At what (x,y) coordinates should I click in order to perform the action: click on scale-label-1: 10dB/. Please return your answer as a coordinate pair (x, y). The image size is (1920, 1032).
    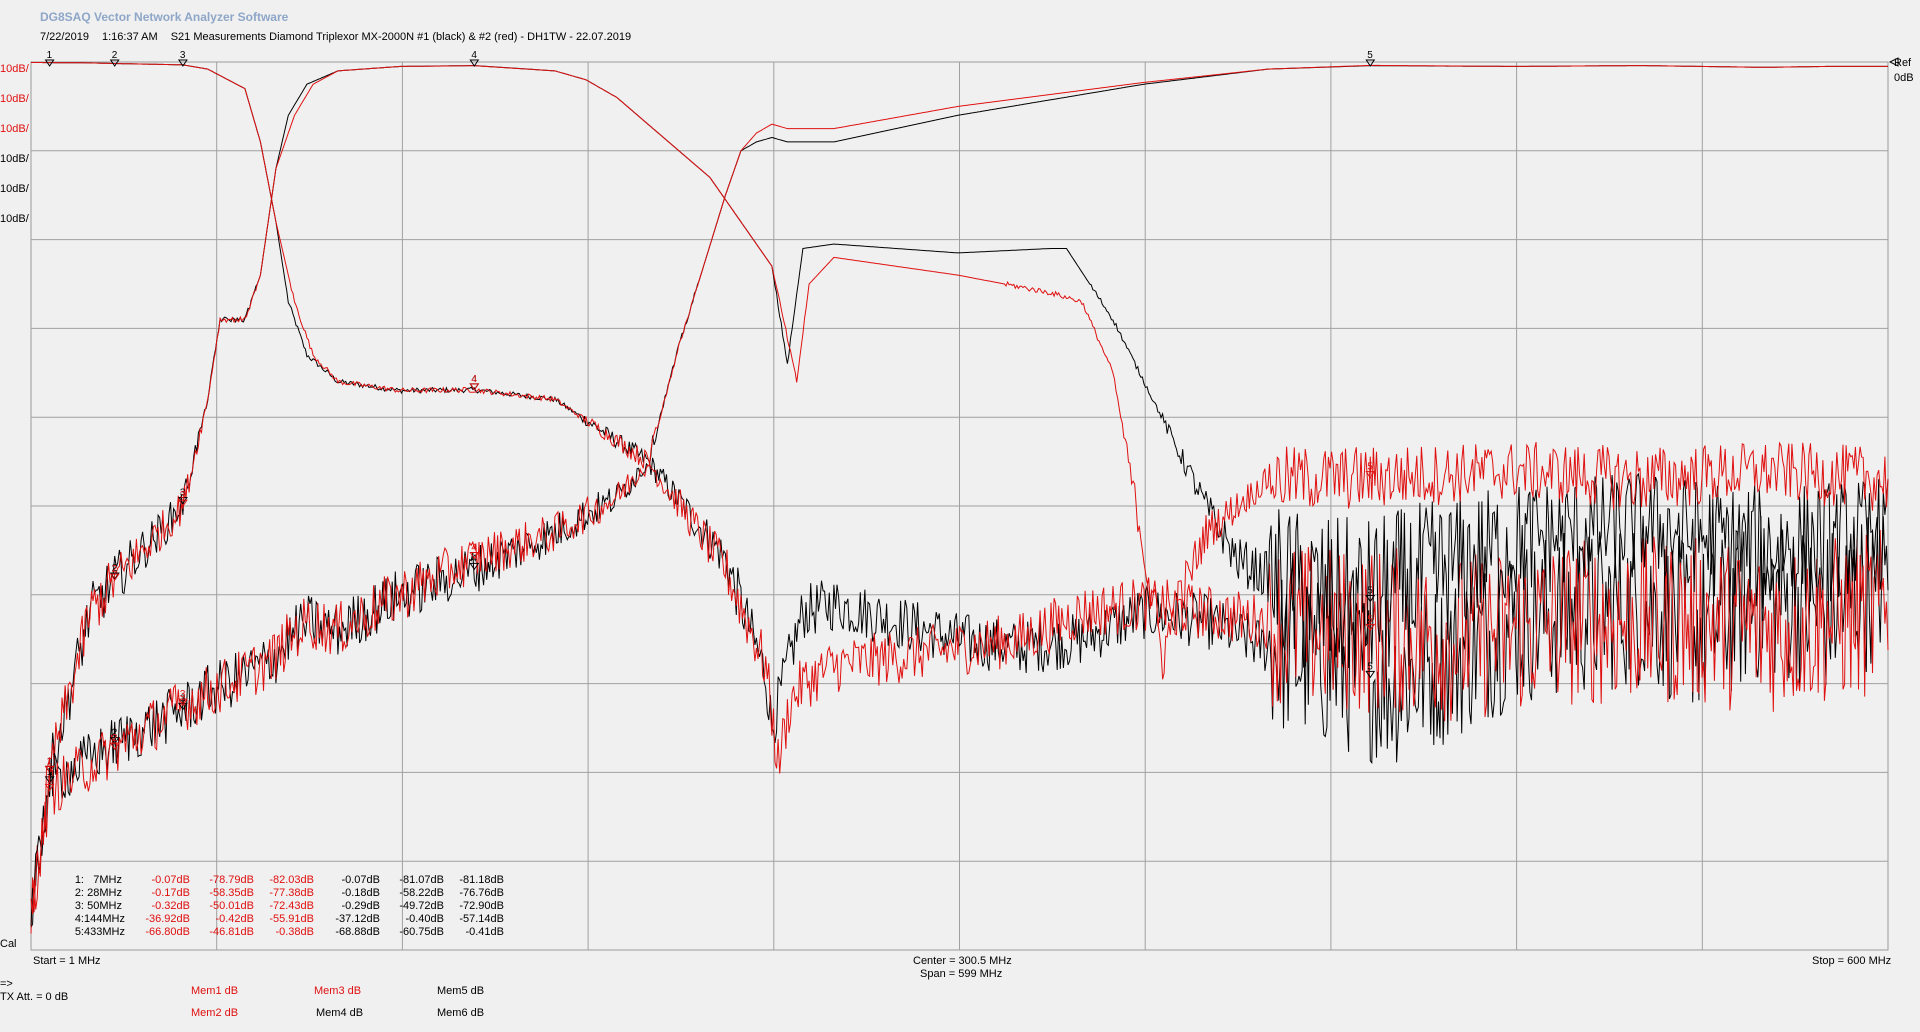
    Looking at the image, I should click on (14, 69).